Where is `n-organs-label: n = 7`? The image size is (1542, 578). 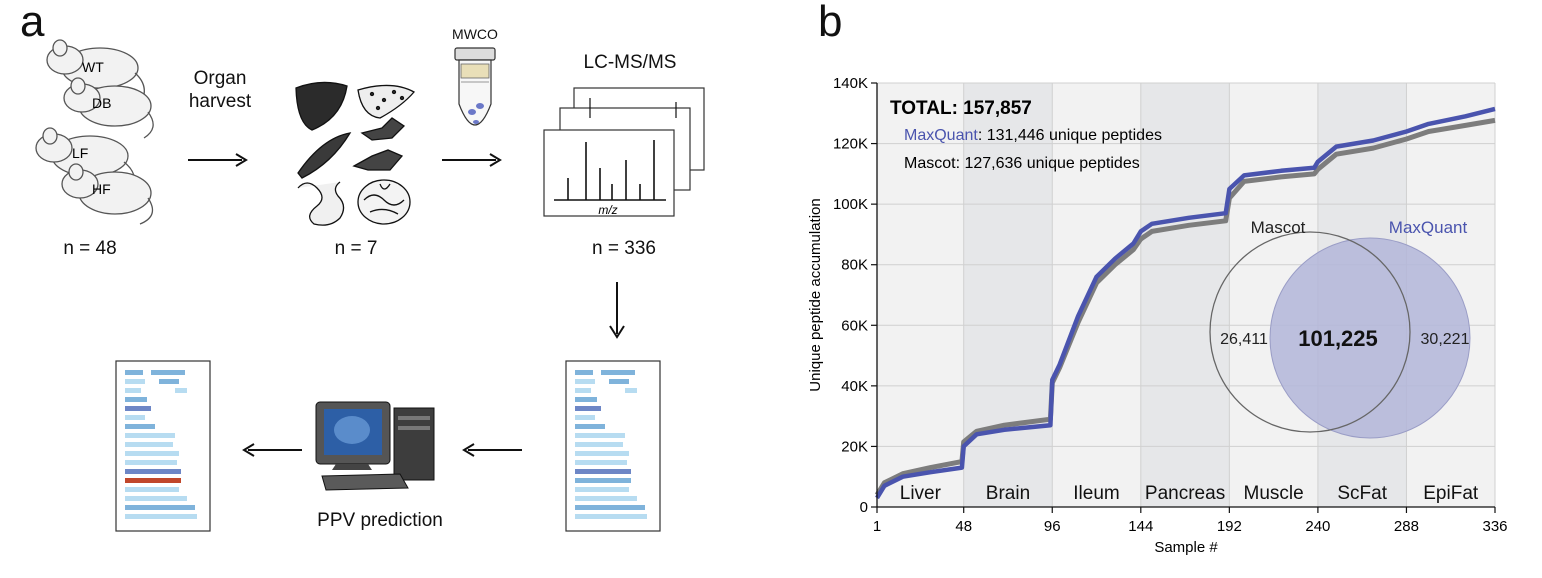 n-organs-label: n = 7 is located at coordinates (356, 248).